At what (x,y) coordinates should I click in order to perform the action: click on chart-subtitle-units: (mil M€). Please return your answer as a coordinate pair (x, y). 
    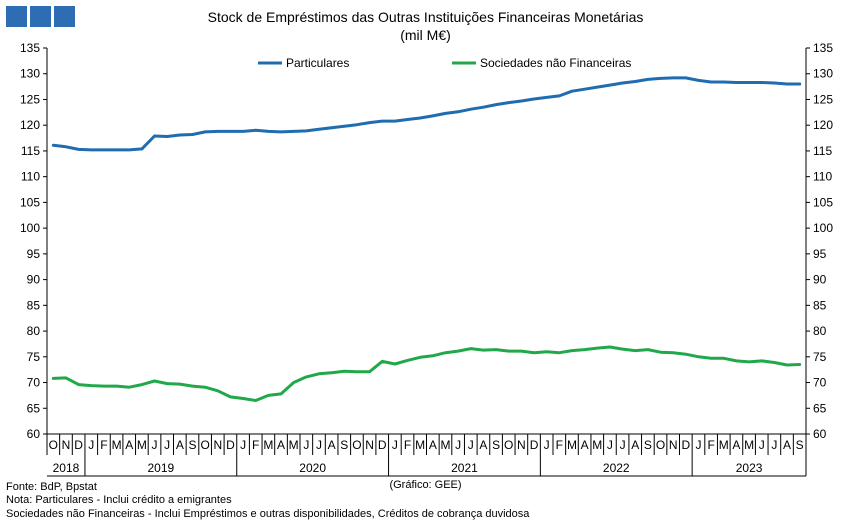
    Looking at the image, I should click on (425, 35).